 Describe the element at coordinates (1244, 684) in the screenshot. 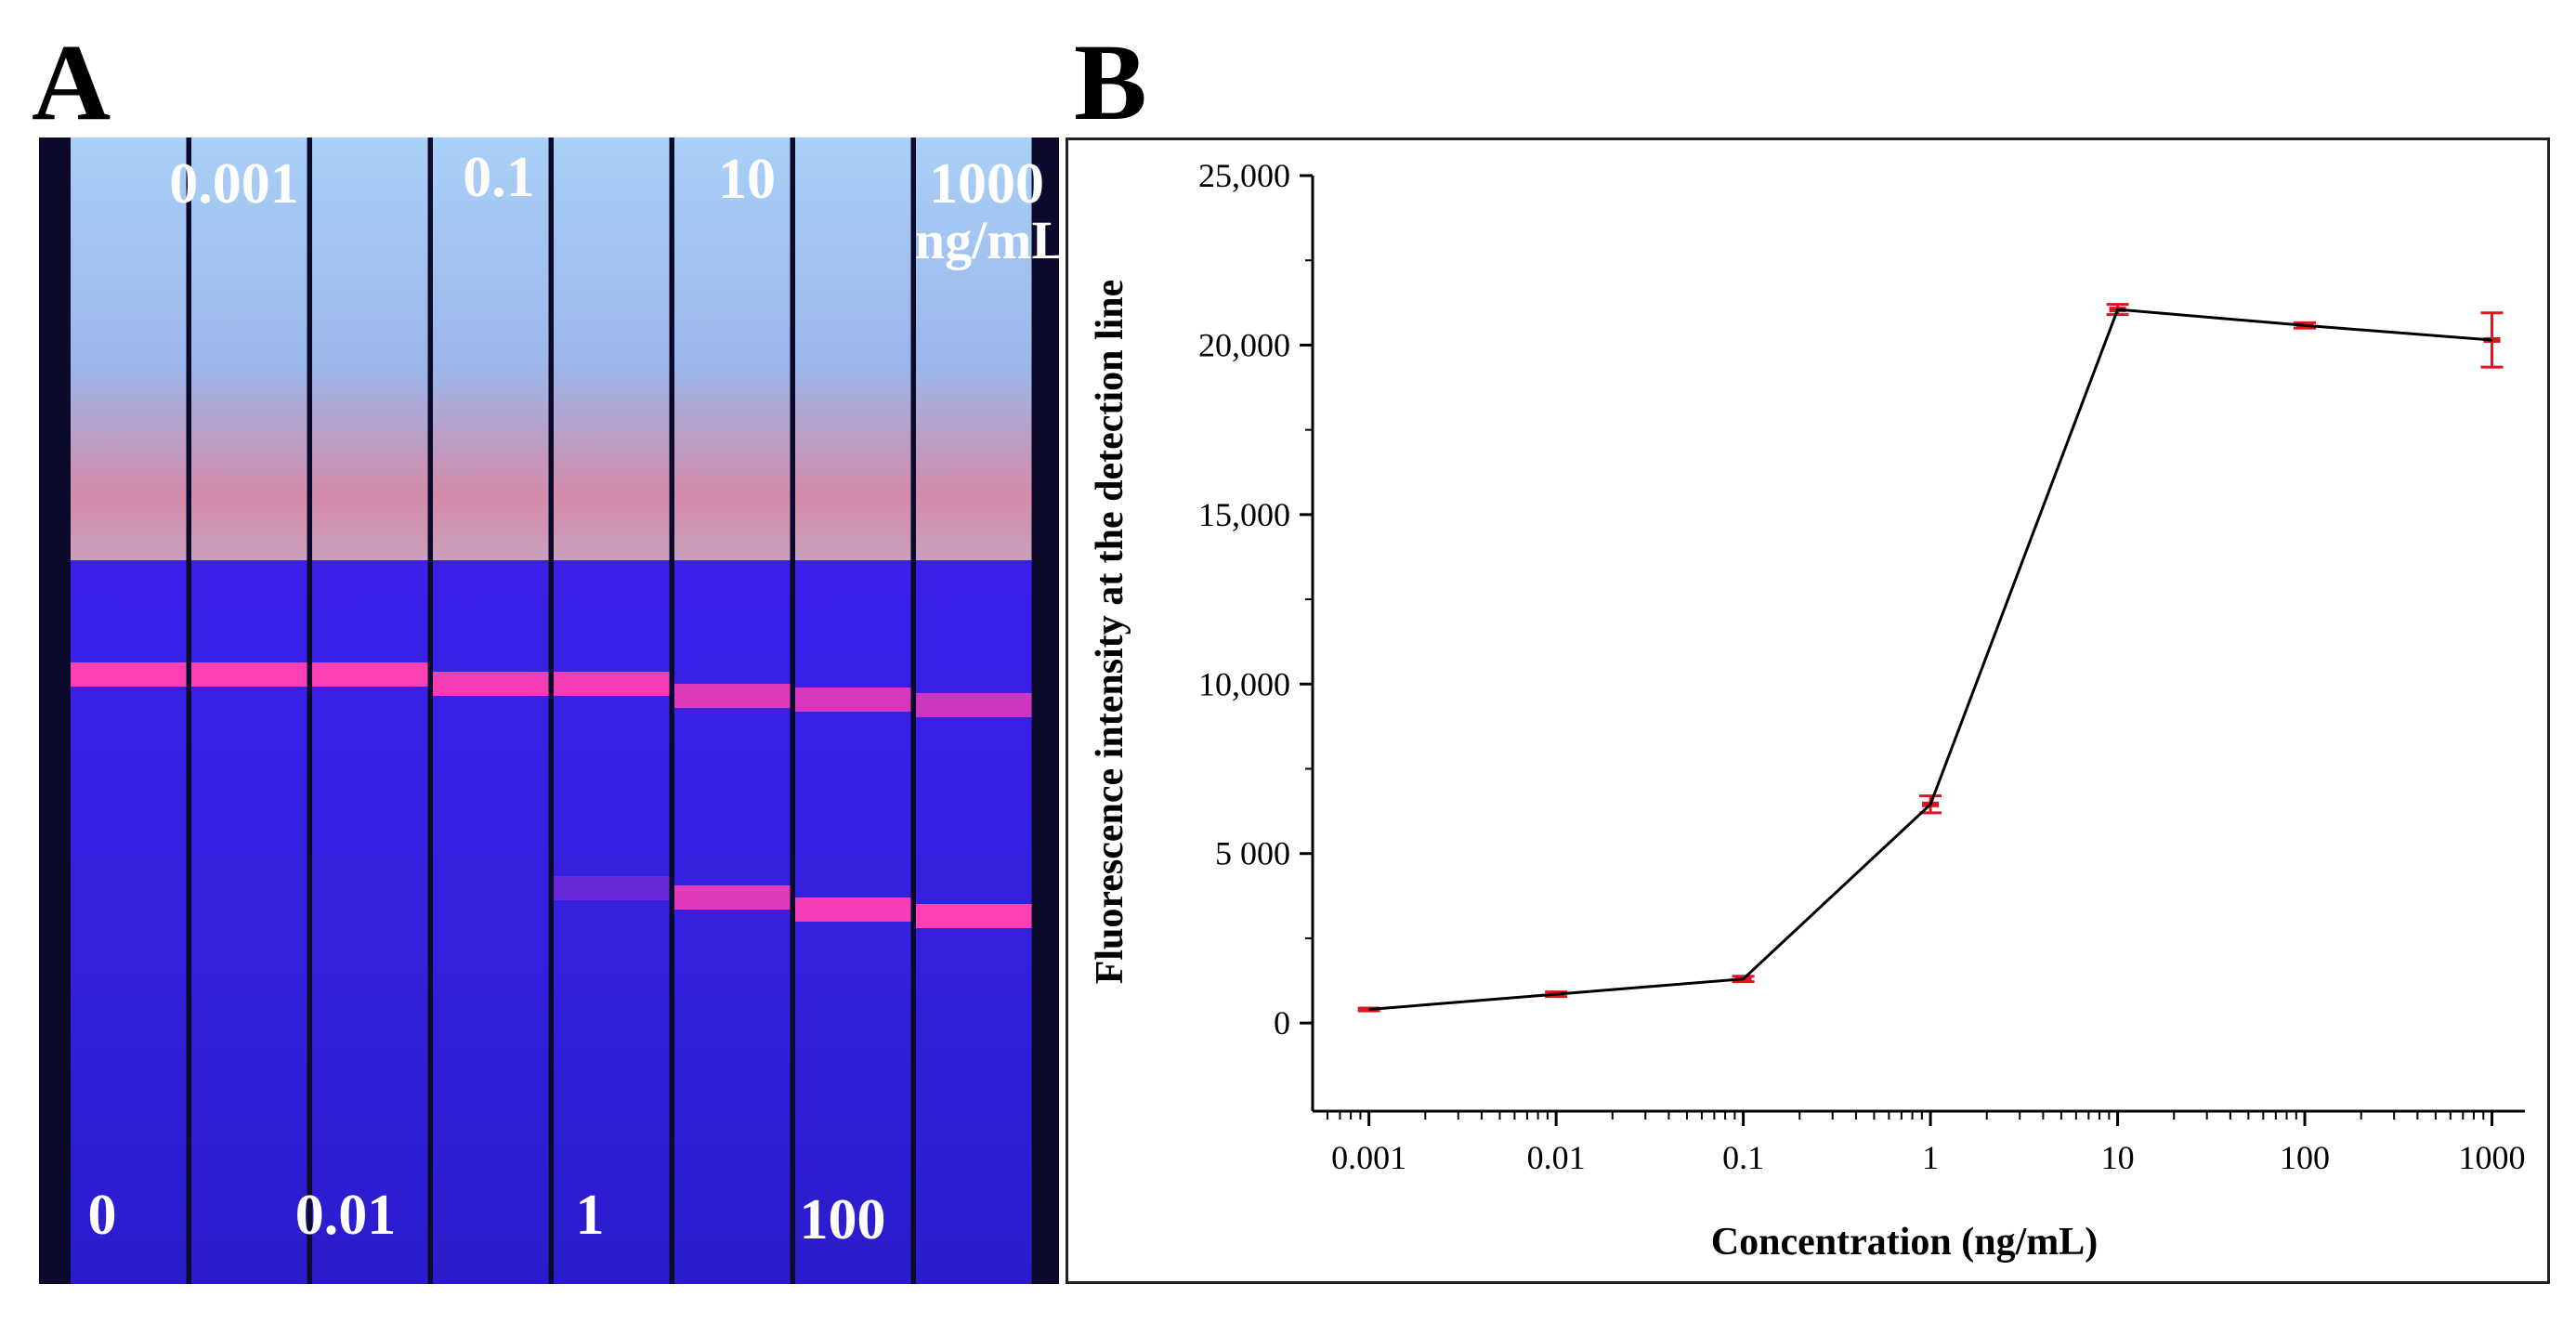

I see `y-tick-label: 10,000` at that location.